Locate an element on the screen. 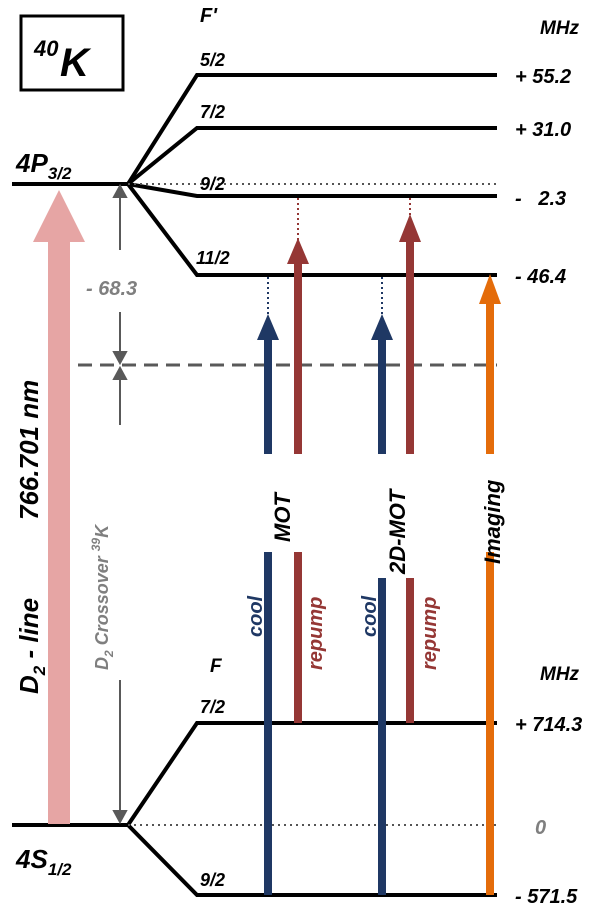 This screenshot has height=911, width=609. mhz-f-9-2: - 571.5 is located at coordinates (546, 897).